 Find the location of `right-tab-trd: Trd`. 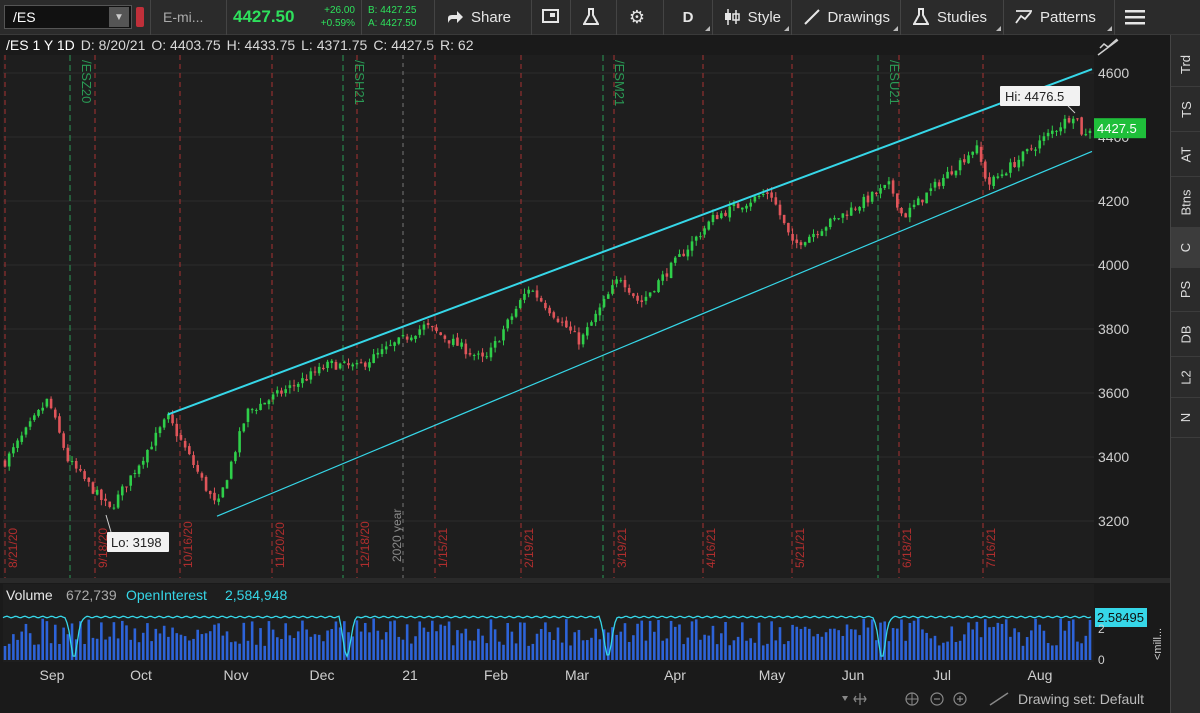

right-tab-trd: Trd is located at coordinates (1185, 65).